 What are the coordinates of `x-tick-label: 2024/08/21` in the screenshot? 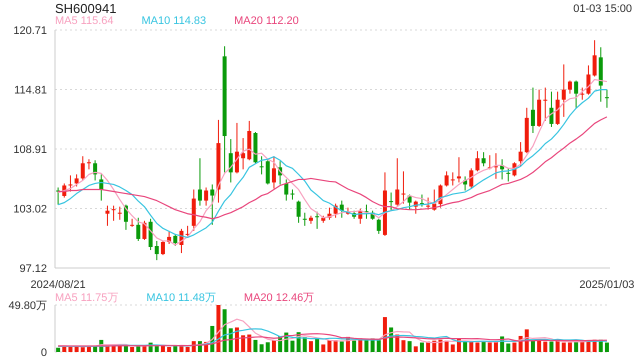 It's located at (58, 285).